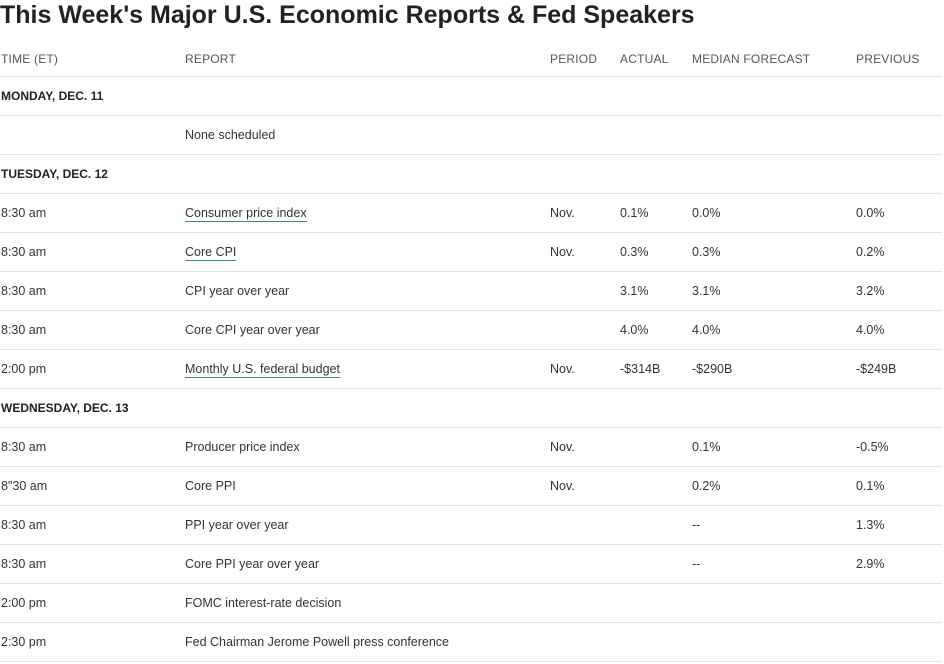  Describe the element at coordinates (366, 59) in the screenshot. I see `column-header-report: REPORT` at that location.